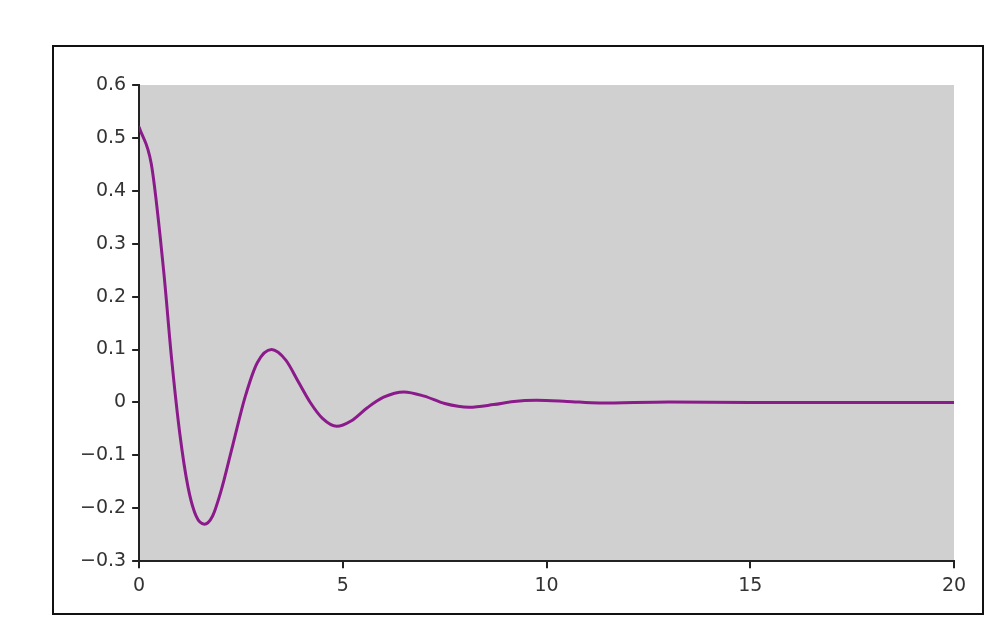  Describe the element at coordinates (103, 559) in the screenshot. I see `y-tick-label: −0.3` at that location.